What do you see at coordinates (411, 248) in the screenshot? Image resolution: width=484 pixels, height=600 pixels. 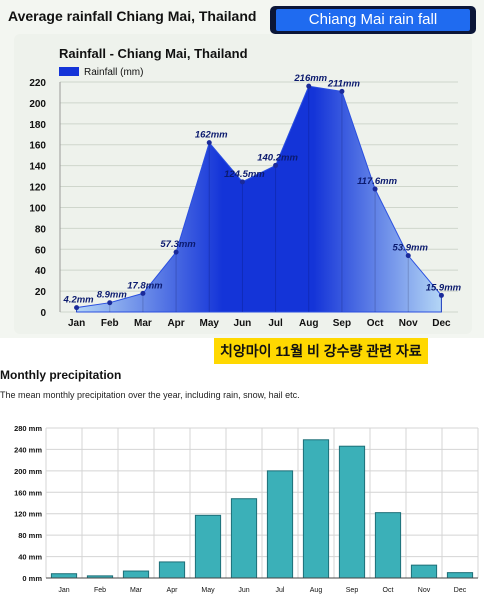 I see `data-label: 53.9mm` at bounding box center [411, 248].